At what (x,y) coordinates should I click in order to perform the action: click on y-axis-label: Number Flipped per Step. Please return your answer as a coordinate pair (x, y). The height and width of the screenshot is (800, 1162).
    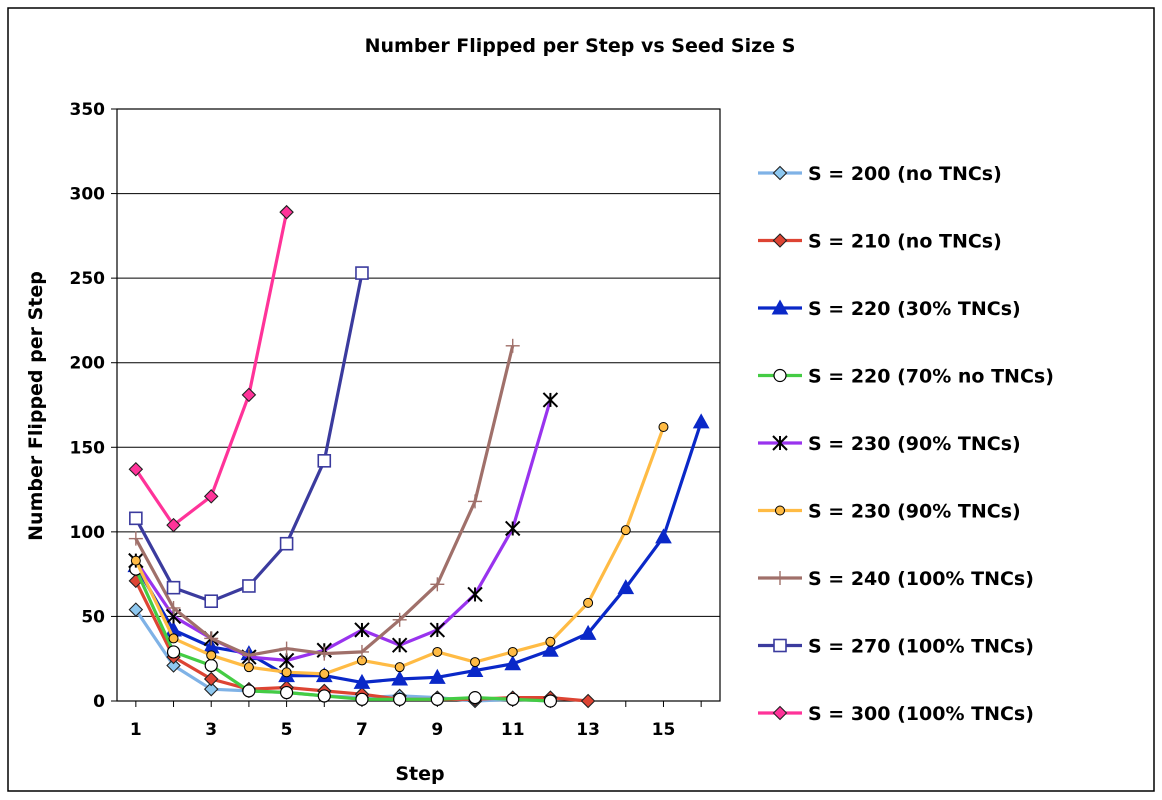
    Looking at the image, I should click on (36, 406).